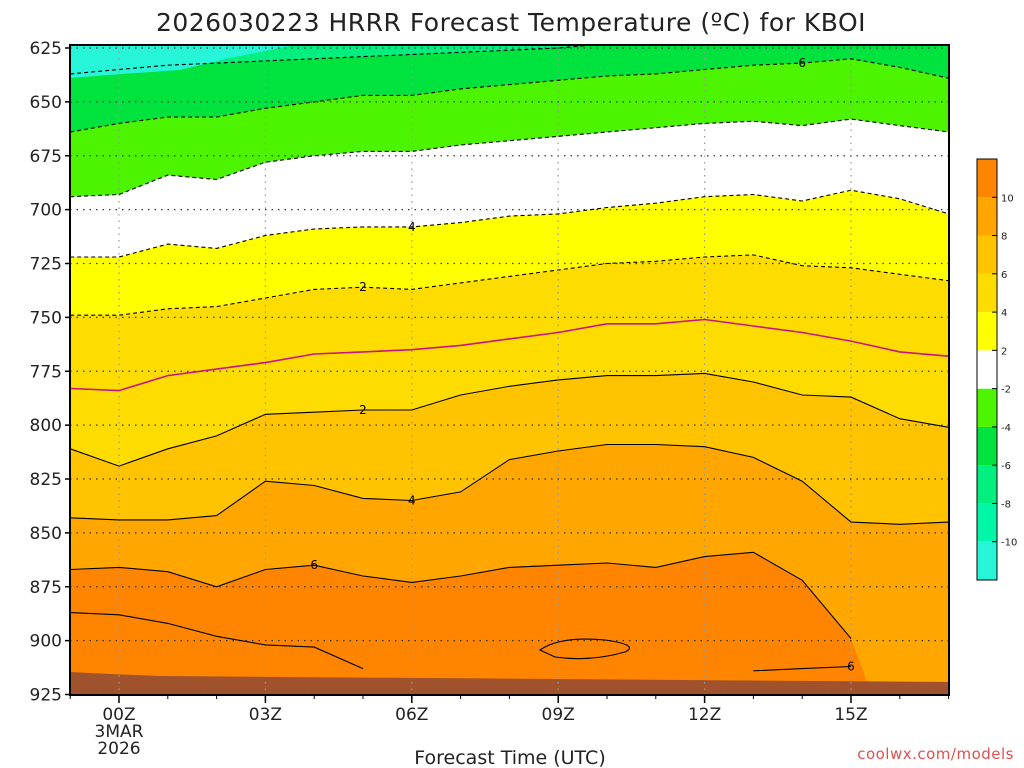 Image resolution: width=1024 pixels, height=768 pixels. Describe the element at coordinates (1007, 198) in the screenshot. I see `colorbar-label: 10` at that location.